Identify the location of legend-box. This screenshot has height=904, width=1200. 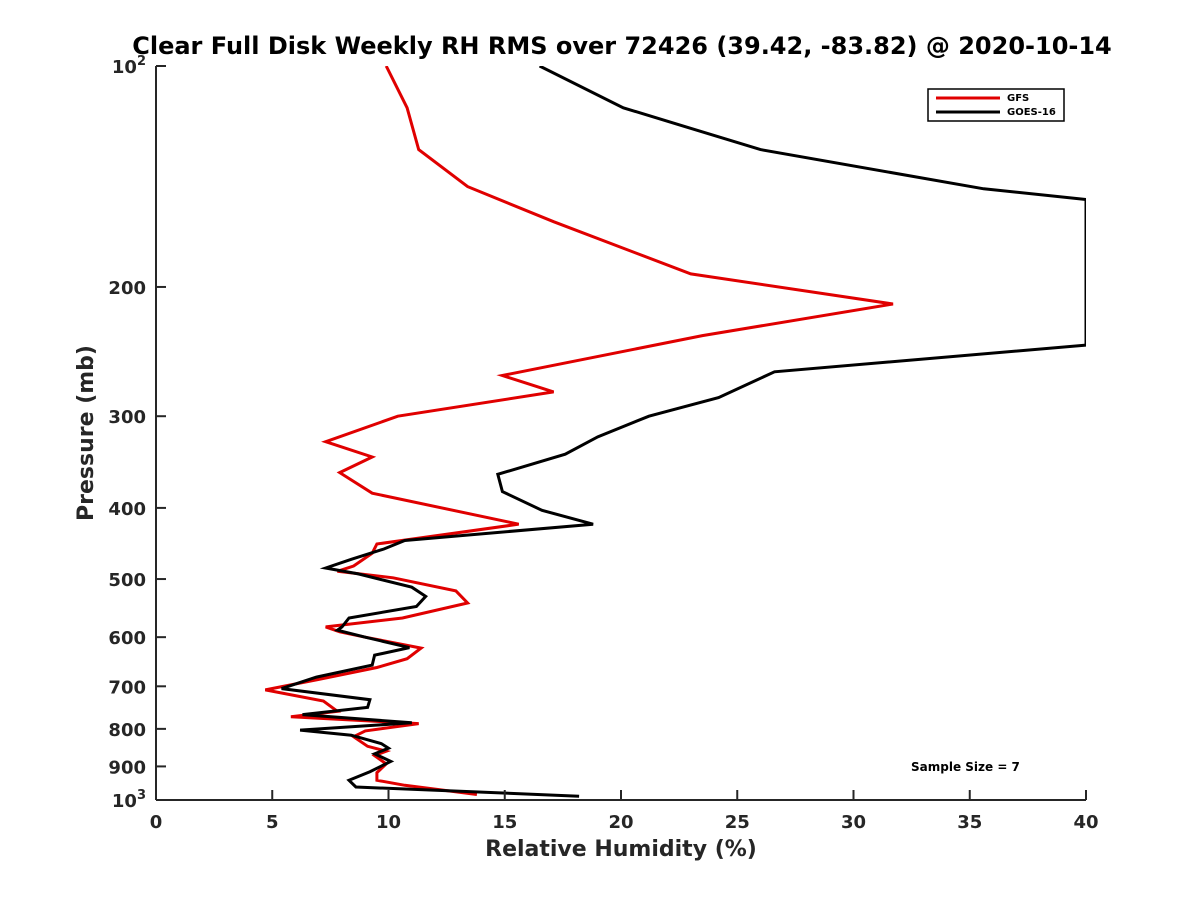
(996, 105).